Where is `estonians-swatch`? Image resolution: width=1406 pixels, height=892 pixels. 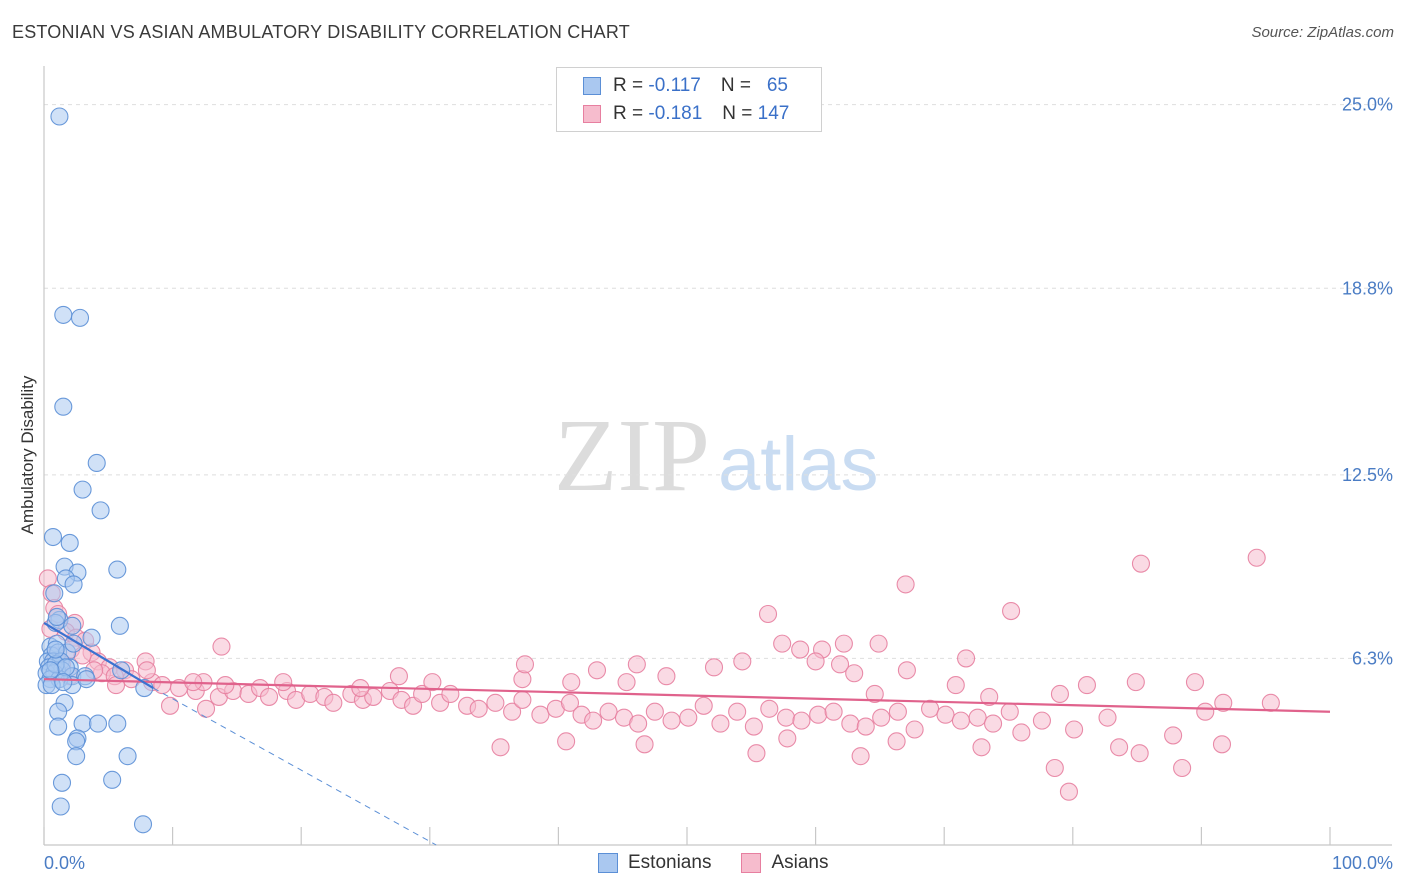 estonians-swatch is located at coordinates (592, 86).